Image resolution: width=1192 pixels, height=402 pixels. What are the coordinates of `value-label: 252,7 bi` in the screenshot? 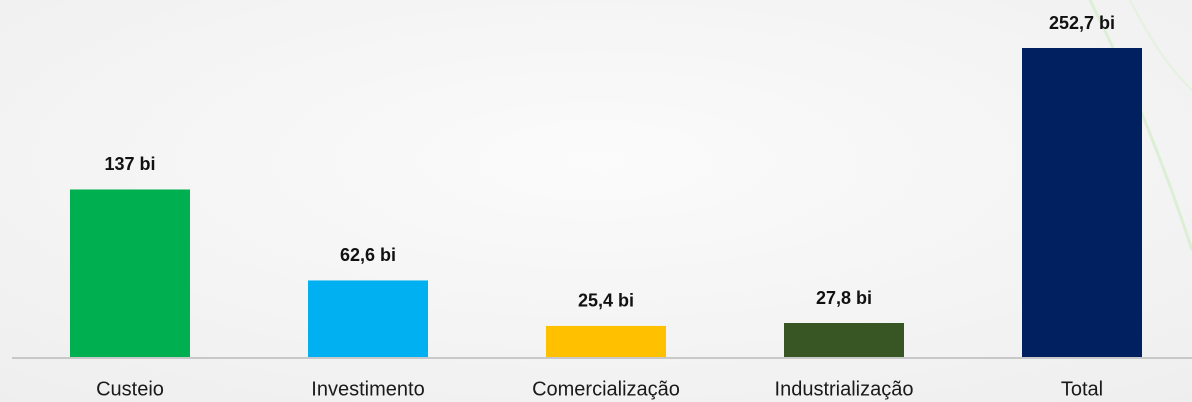 It's located at (1082, 23).